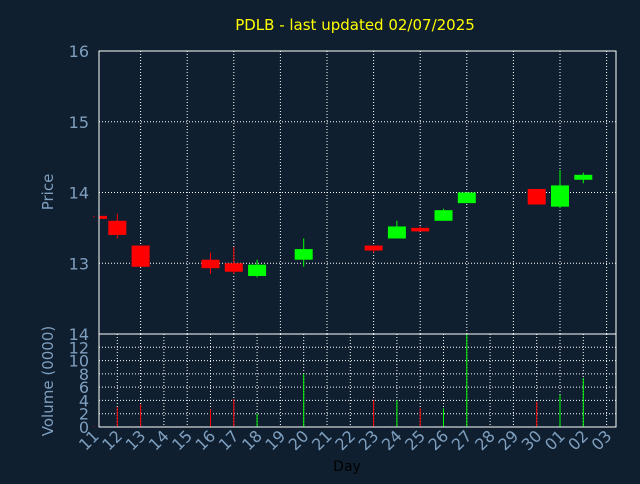 This screenshot has height=484, width=640. I want to click on price-ticks: 13 14 15 16, so click(79, 157).